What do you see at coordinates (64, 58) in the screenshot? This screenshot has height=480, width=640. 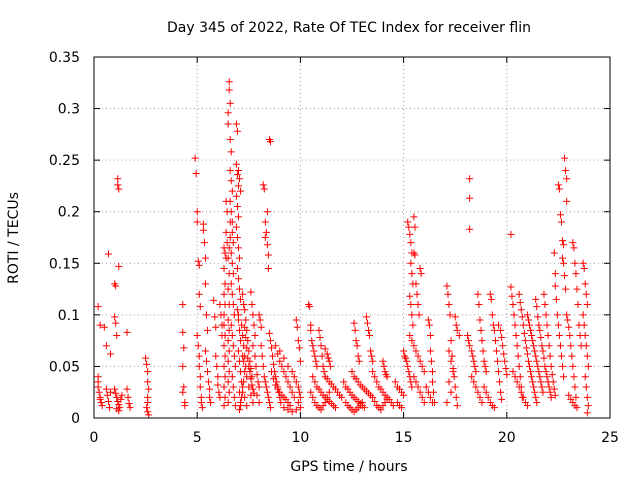 I see `y-tick-label: 0.35` at bounding box center [64, 58].